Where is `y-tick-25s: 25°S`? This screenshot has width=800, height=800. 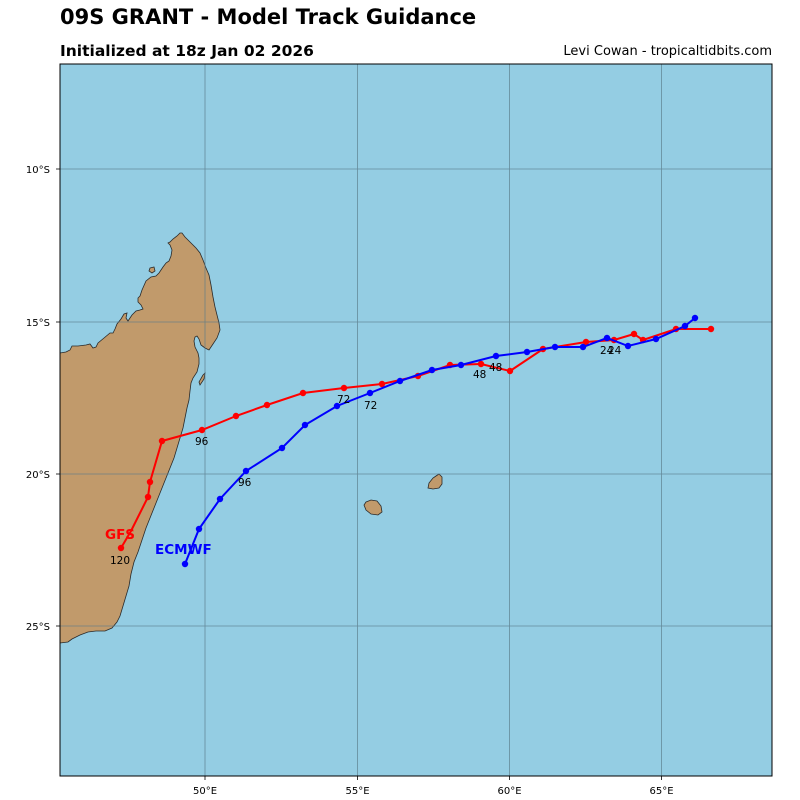
y-tick-25s: 25°S is located at coordinates (38, 627).